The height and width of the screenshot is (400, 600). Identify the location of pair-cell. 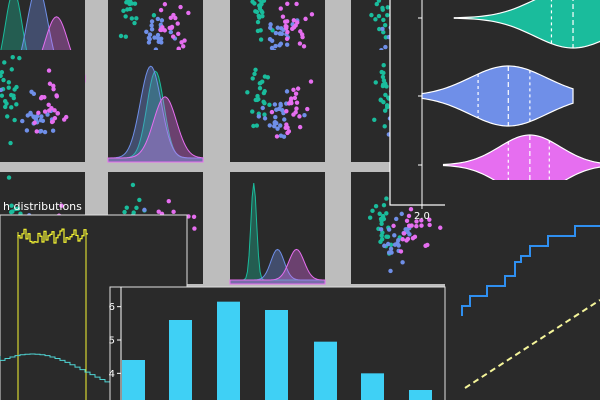
(277, 106).